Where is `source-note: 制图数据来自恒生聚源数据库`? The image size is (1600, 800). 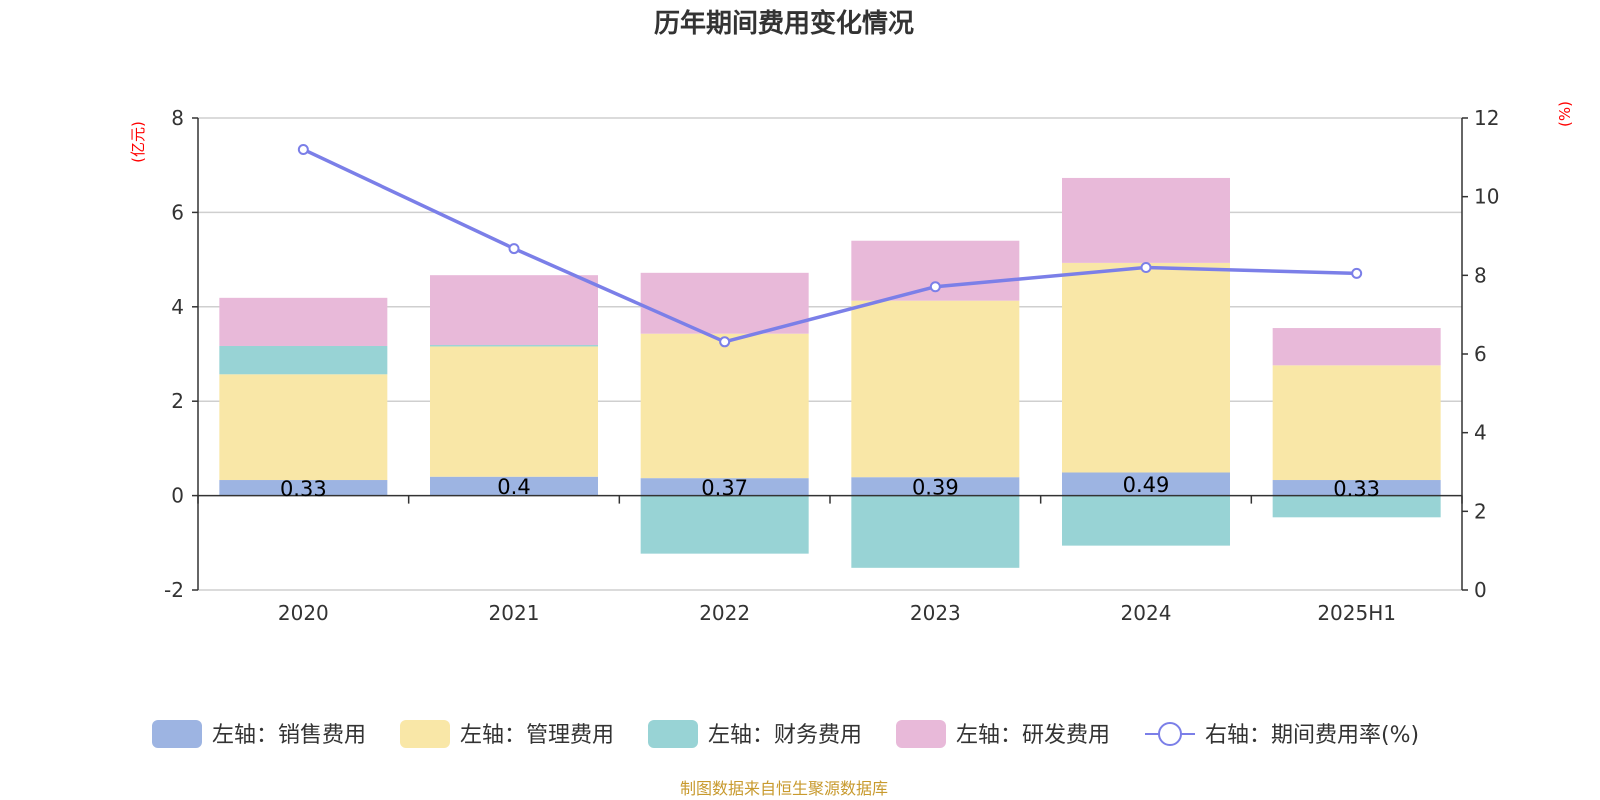 source-note: 制图数据来自恒生聚源数据库 is located at coordinates (784, 788).